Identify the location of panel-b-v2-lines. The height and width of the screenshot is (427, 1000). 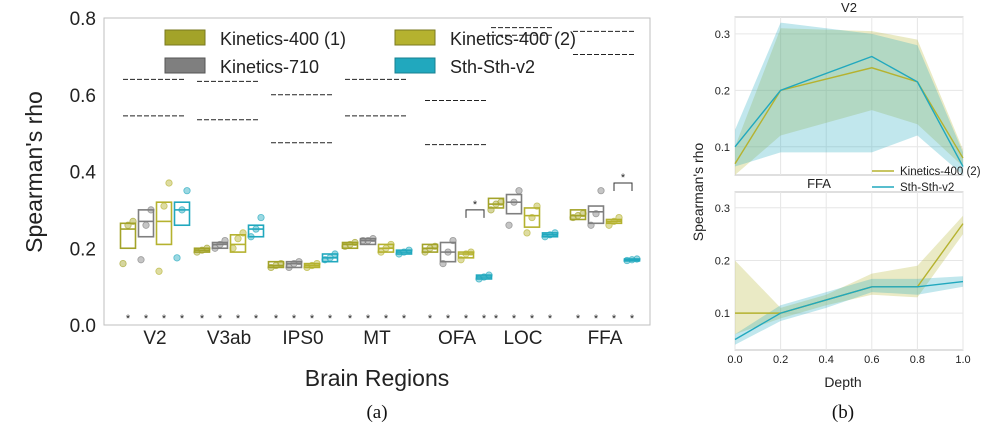
(849, 111).